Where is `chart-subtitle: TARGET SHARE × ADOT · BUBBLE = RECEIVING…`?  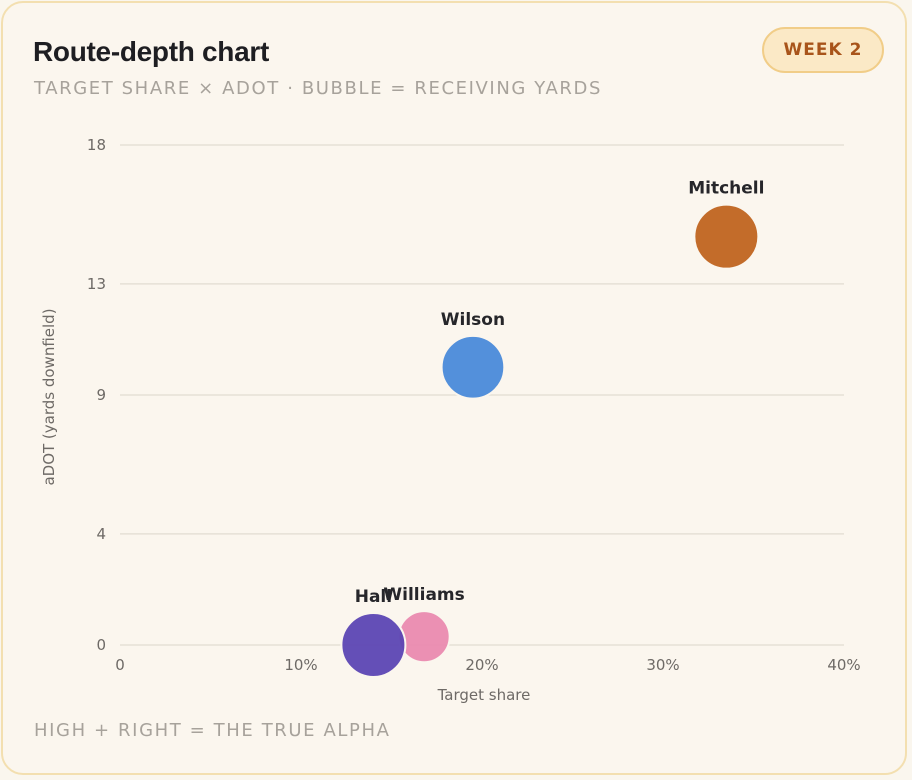
chart-subtitle: TARGET SHARE × ADOT · BUBBLE = RECEIVING… is located at coordinates (318, 88).